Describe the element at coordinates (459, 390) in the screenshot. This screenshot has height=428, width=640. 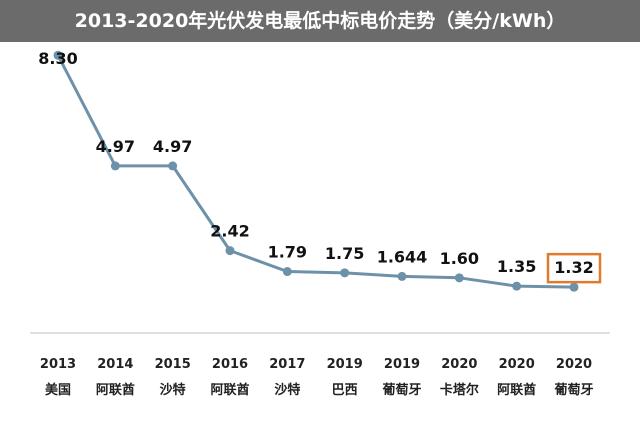
I see `x-tick-country: 卡塔尔` at that location.